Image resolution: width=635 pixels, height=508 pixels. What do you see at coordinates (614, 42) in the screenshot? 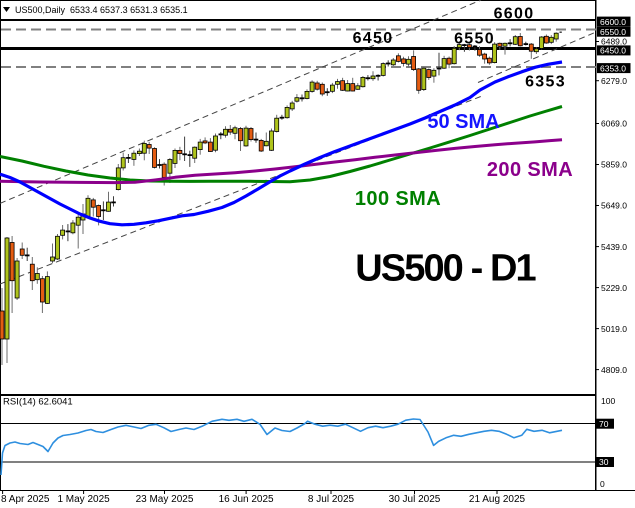
I see `svg-text: 6489.0` at bounding box center [614, 42].